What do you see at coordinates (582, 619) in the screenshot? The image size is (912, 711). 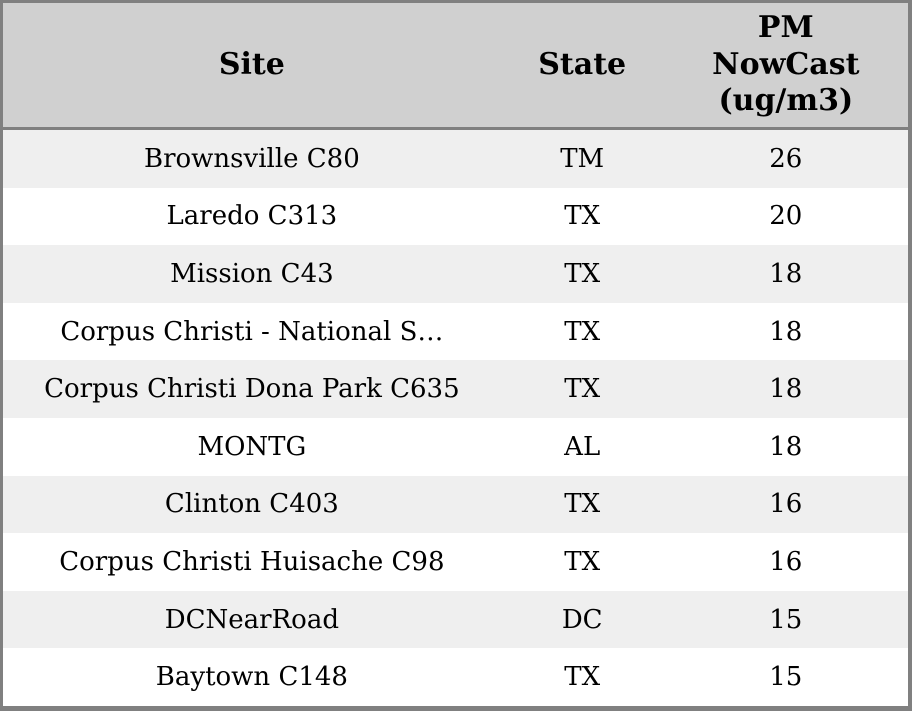 I see `state-cell: DC` at bounding box center [582, 619].